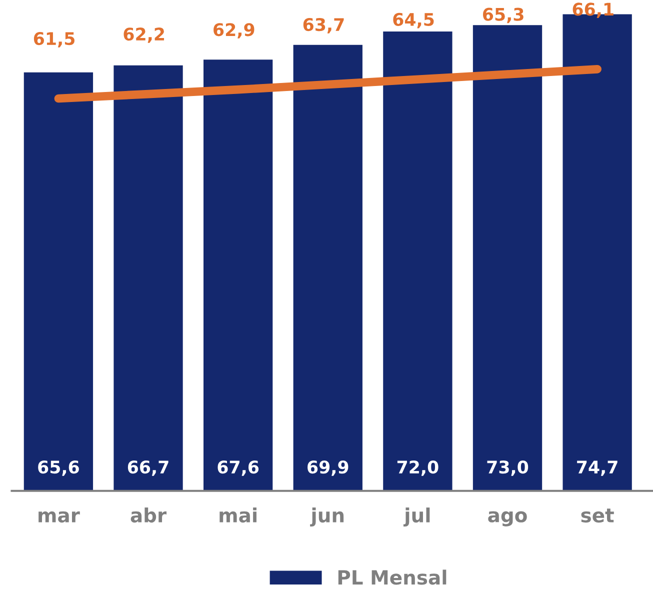 The image size is (653, 606). I want to click on data-label: 67,6, so click(238, 468).